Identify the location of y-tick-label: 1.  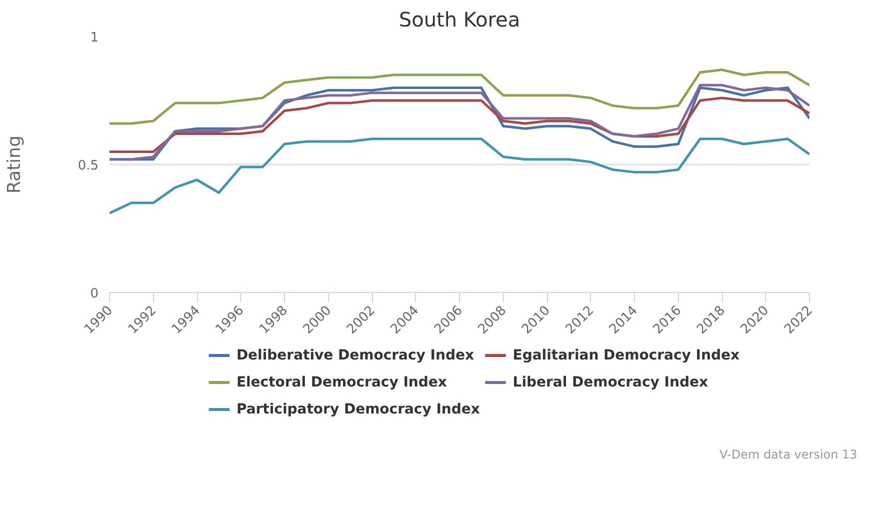
(94, 38).